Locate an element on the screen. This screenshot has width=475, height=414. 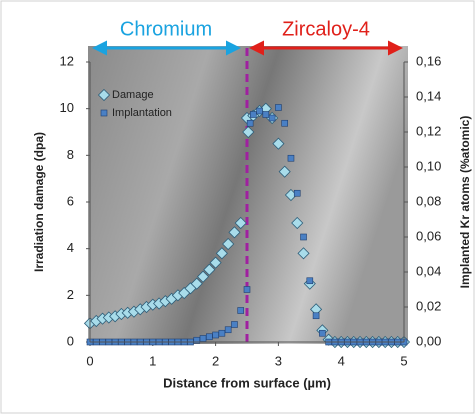
x-axis-title: Distance from surface (µm) is located at coordinates (247, 382).